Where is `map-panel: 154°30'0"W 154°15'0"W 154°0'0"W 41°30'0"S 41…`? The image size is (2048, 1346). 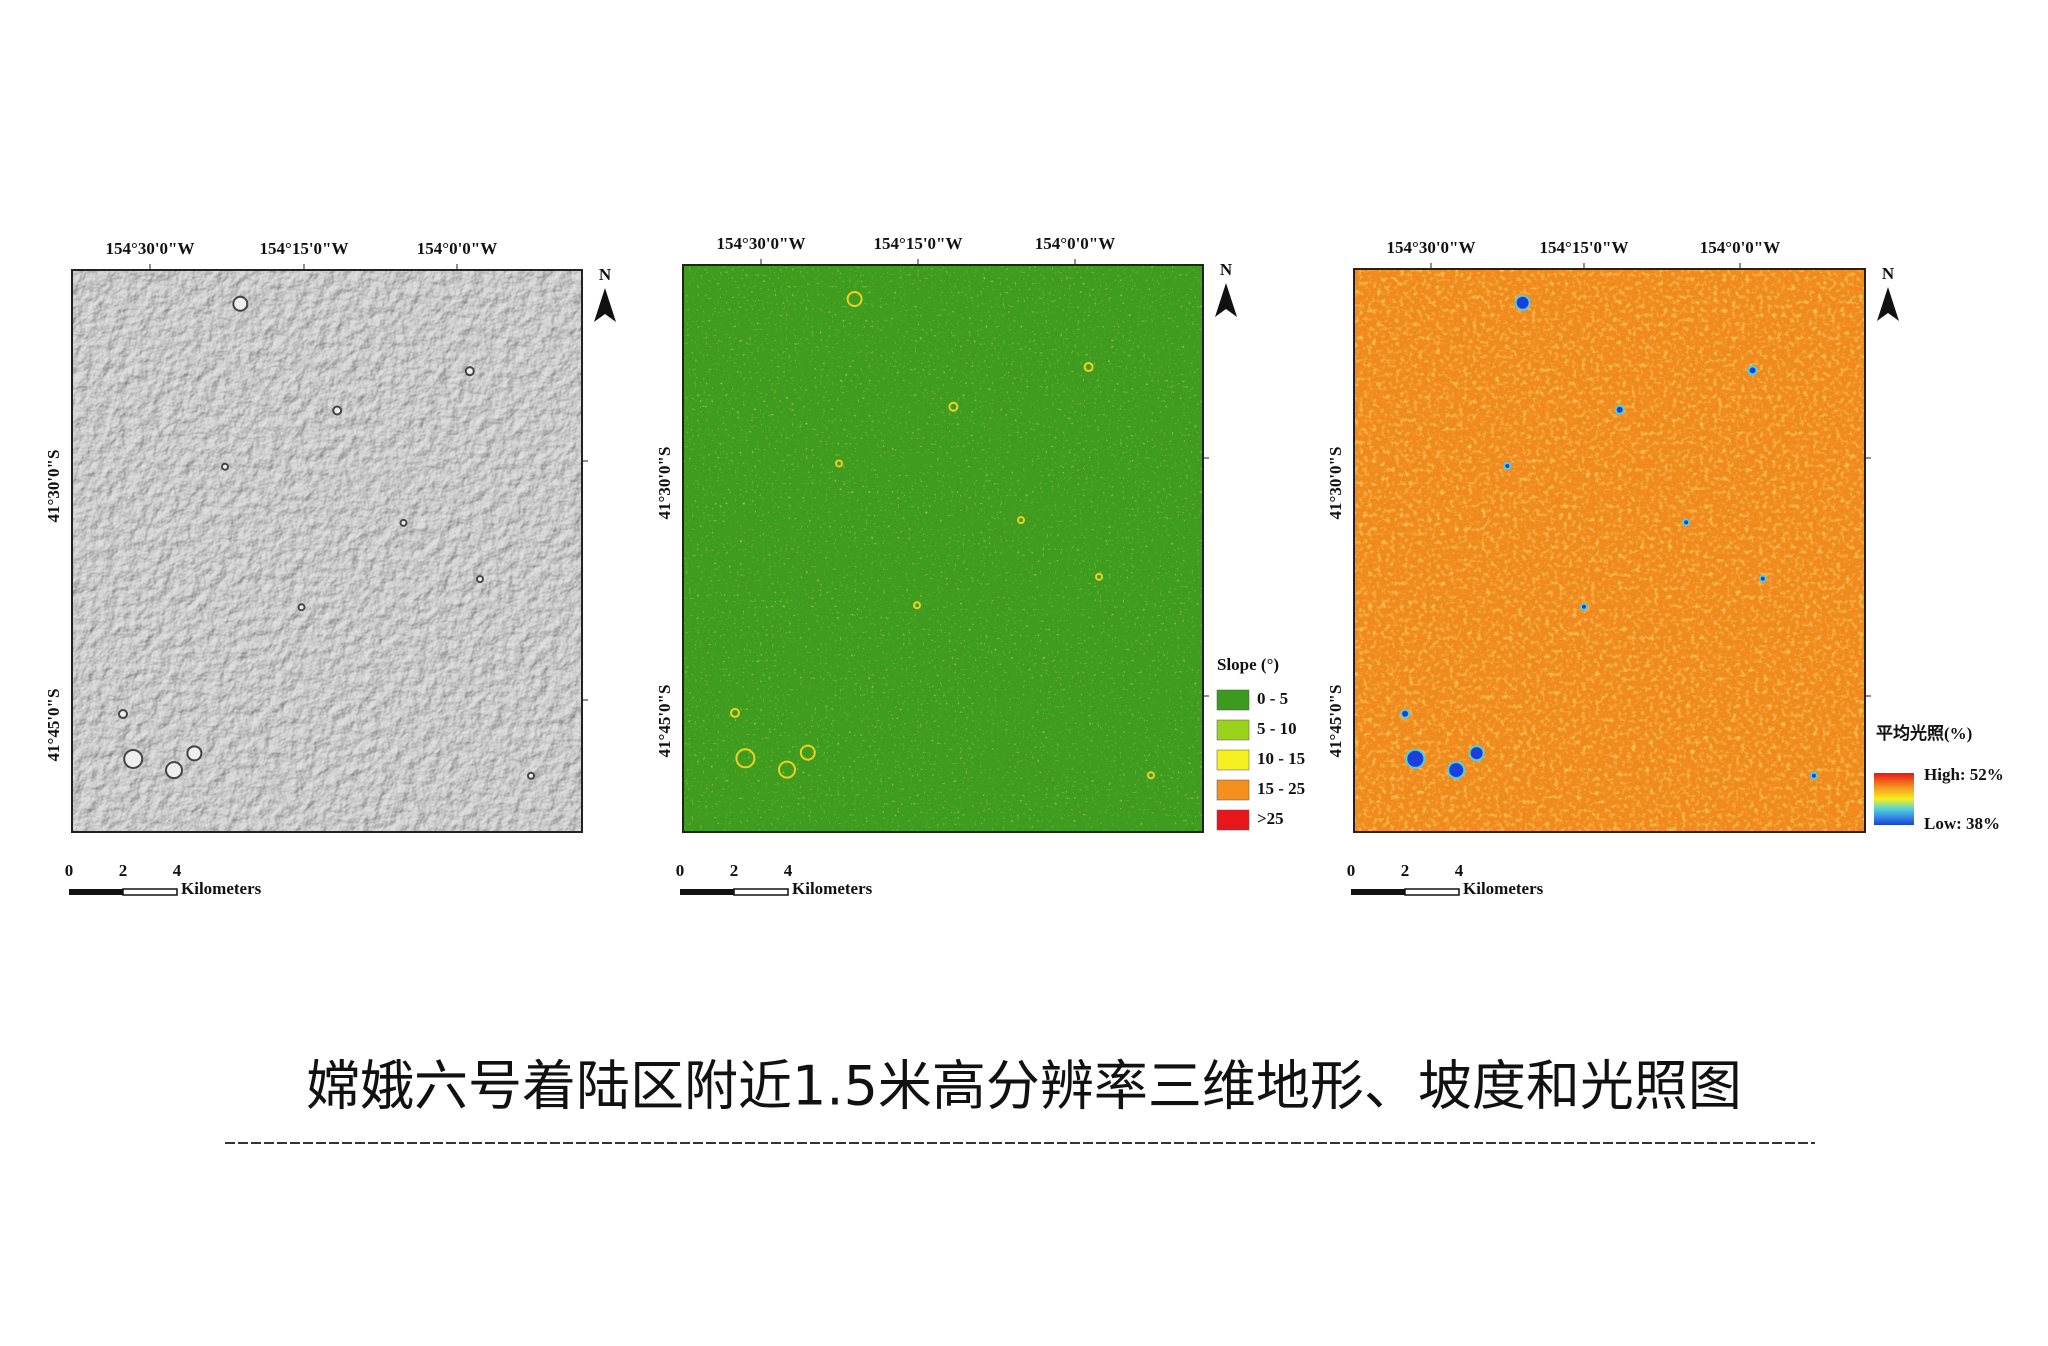
map-panel: 154°30'0"W 154°15'0"W 154°0'0"W 41°30'0"S 41… is located at coordinates (330, 568).